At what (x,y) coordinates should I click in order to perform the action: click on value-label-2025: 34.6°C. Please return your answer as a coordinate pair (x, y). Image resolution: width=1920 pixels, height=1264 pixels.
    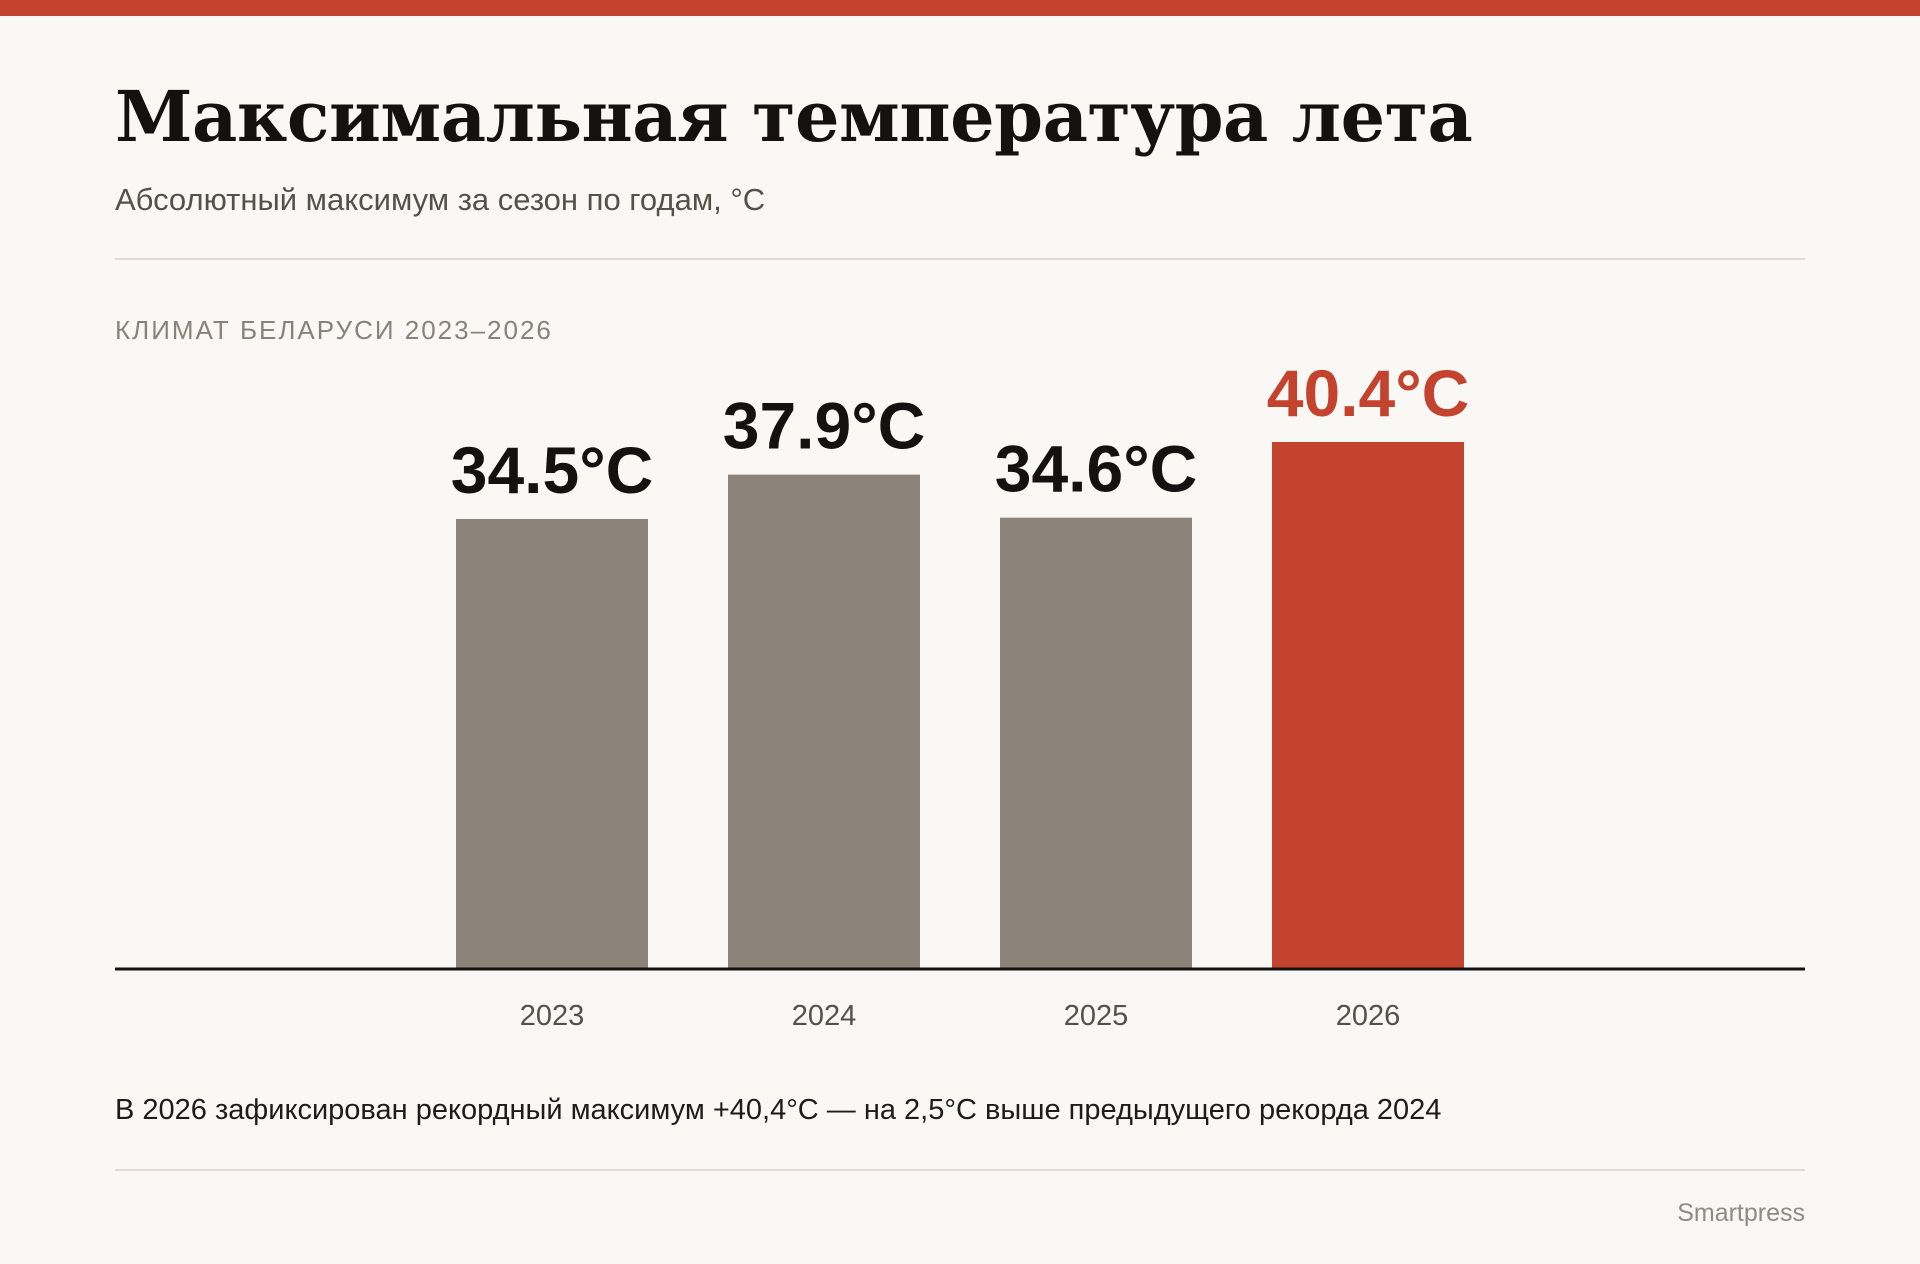
    Looking at the image, I should click on (1096, 469).